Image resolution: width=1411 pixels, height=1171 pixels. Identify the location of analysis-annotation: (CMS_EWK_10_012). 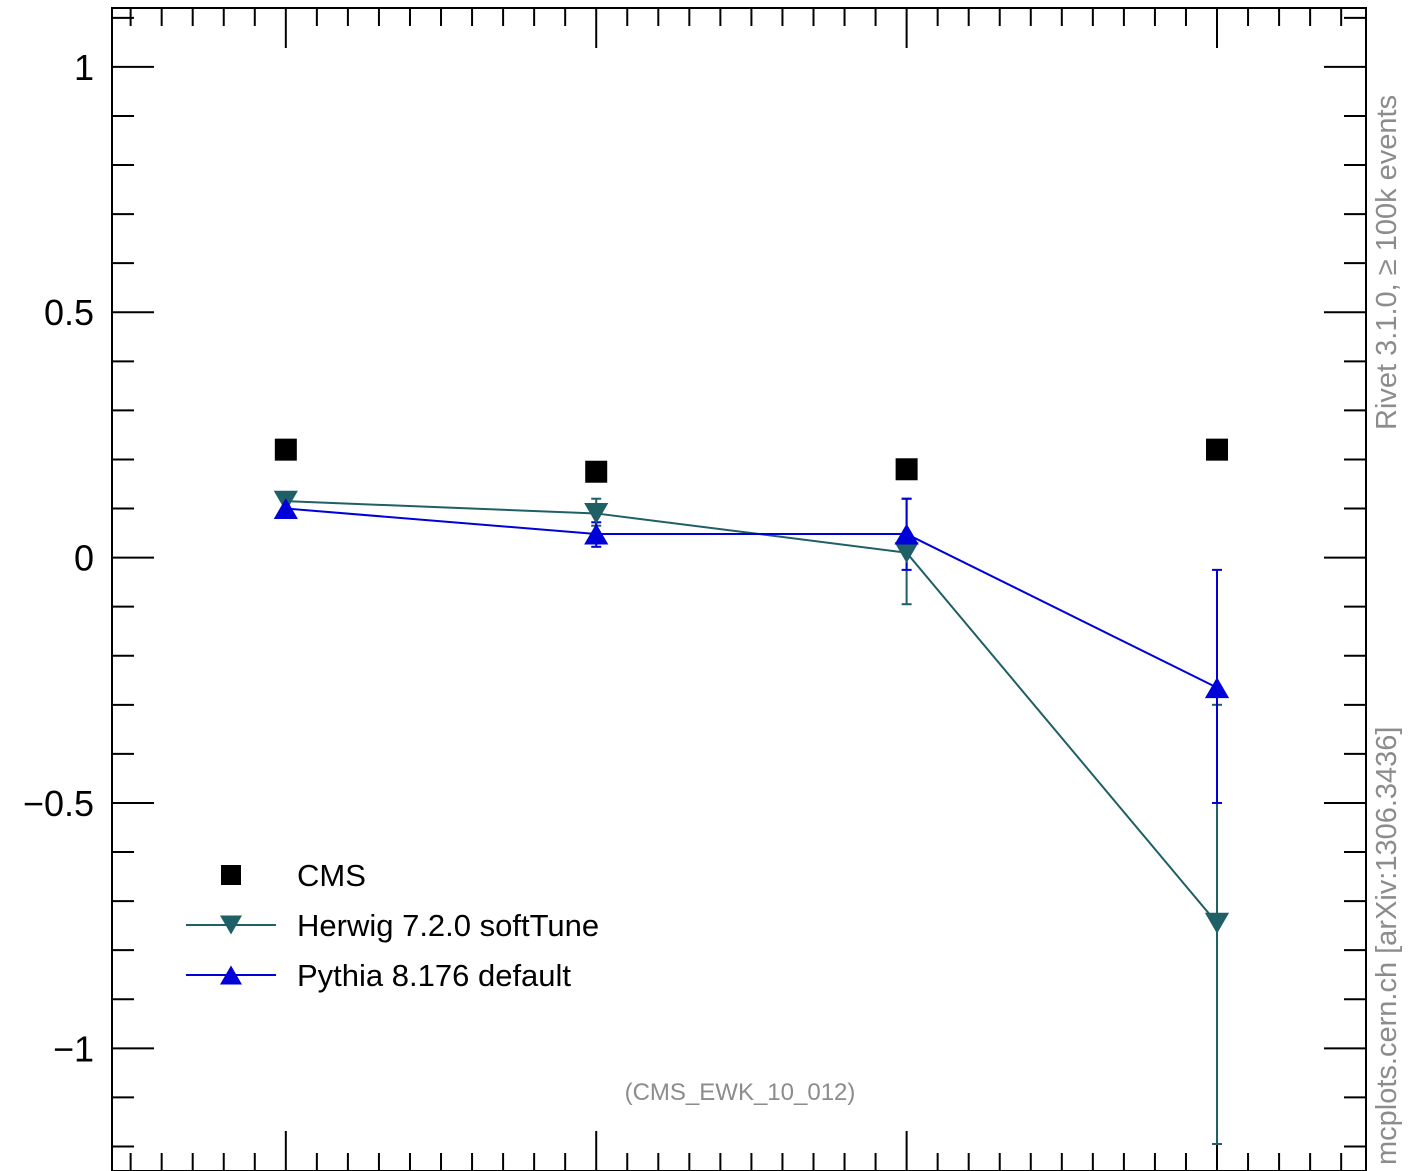
(740, 1092).